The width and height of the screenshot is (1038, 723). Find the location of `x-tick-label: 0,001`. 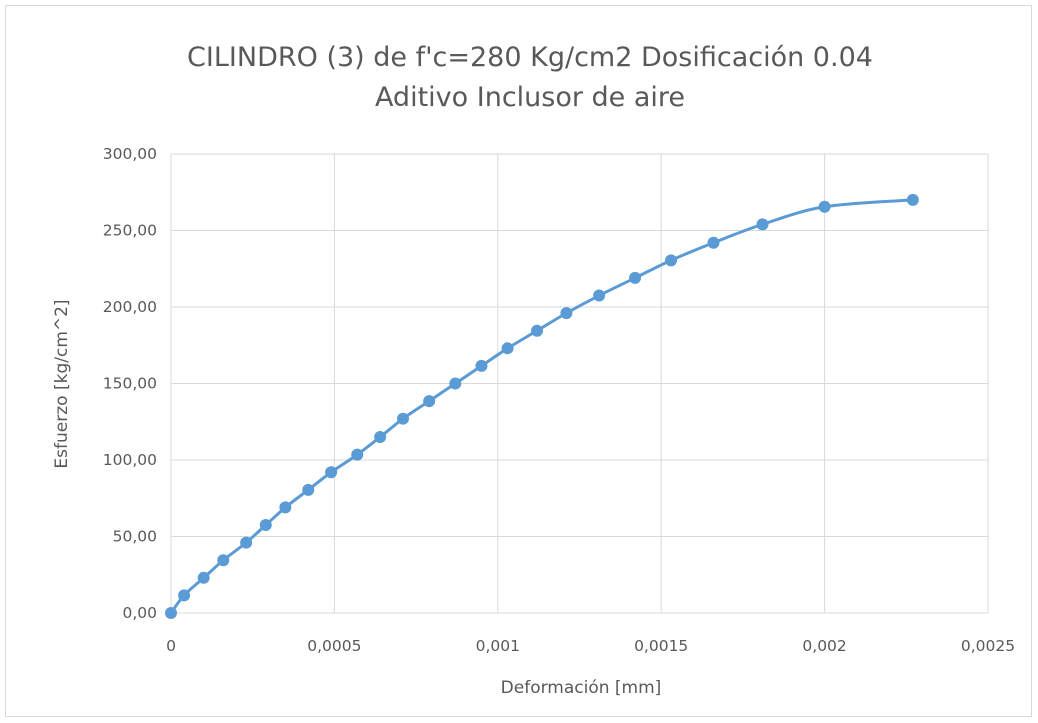

x-tick-label: 0,001 is located at coordinates (498, 646).